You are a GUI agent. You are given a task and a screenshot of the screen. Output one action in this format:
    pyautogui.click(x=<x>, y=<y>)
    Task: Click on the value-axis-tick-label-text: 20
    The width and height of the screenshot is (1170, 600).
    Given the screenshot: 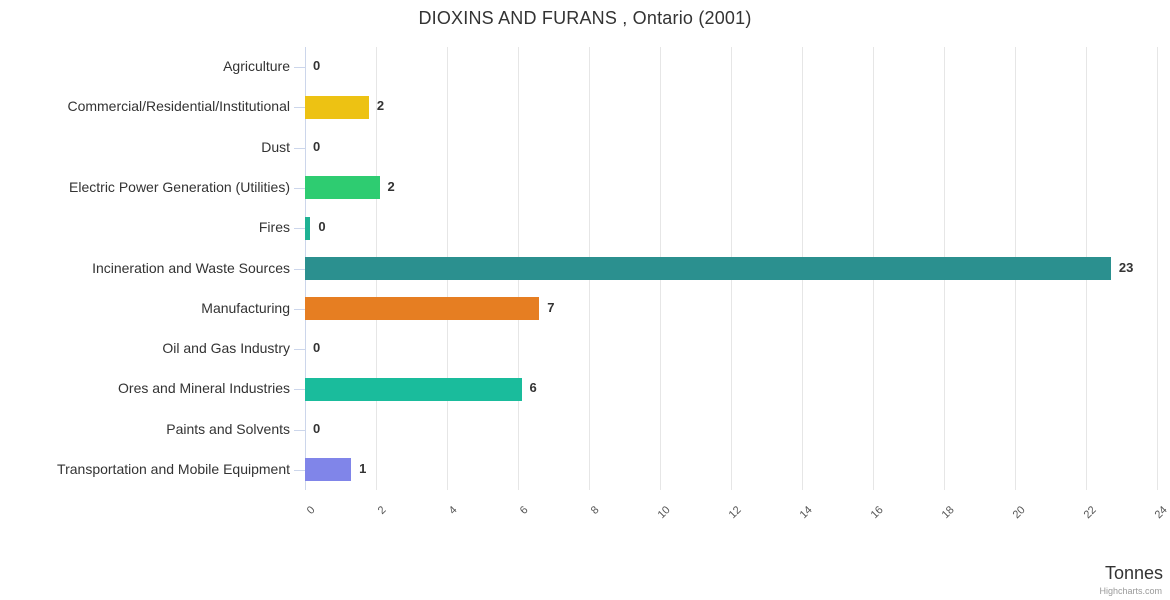 What is the action you would take?
    pyautogui.click(x=1019, y=513)
    